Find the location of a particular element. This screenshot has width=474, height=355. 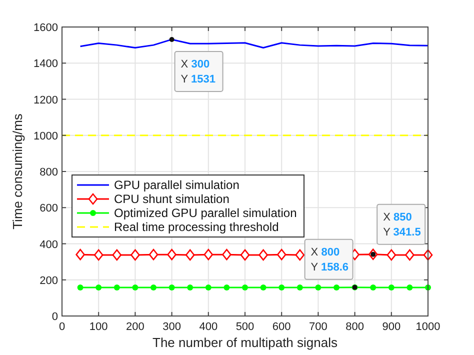

legend-label: CPU shunt simulation is located at coordinates (172, 199).